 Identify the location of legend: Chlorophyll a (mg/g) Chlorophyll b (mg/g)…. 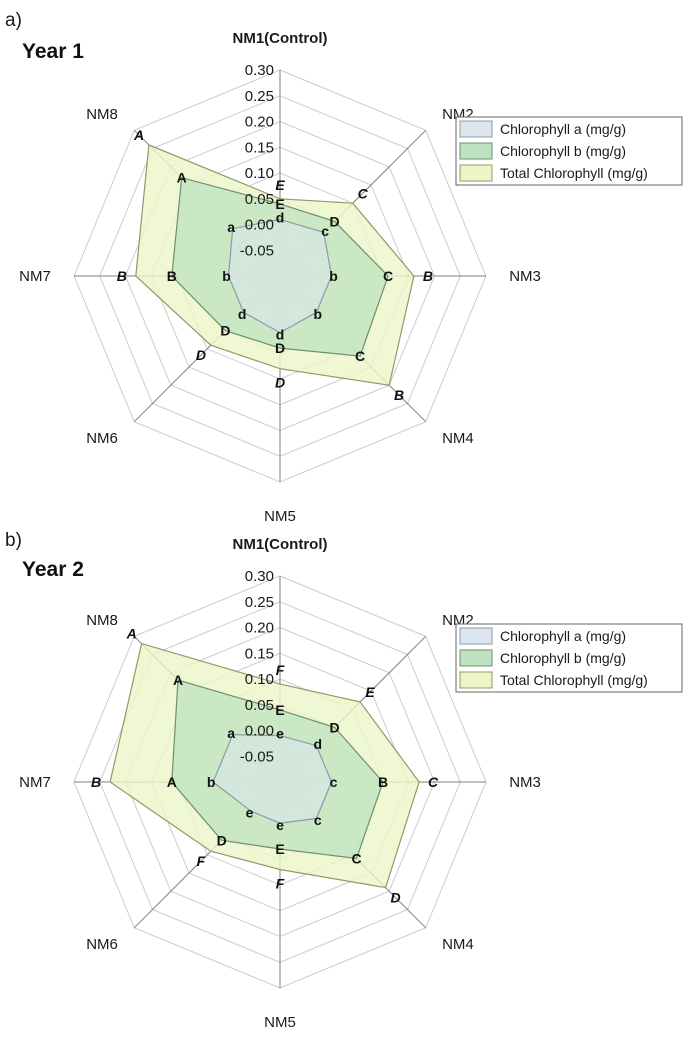
(569, 658).